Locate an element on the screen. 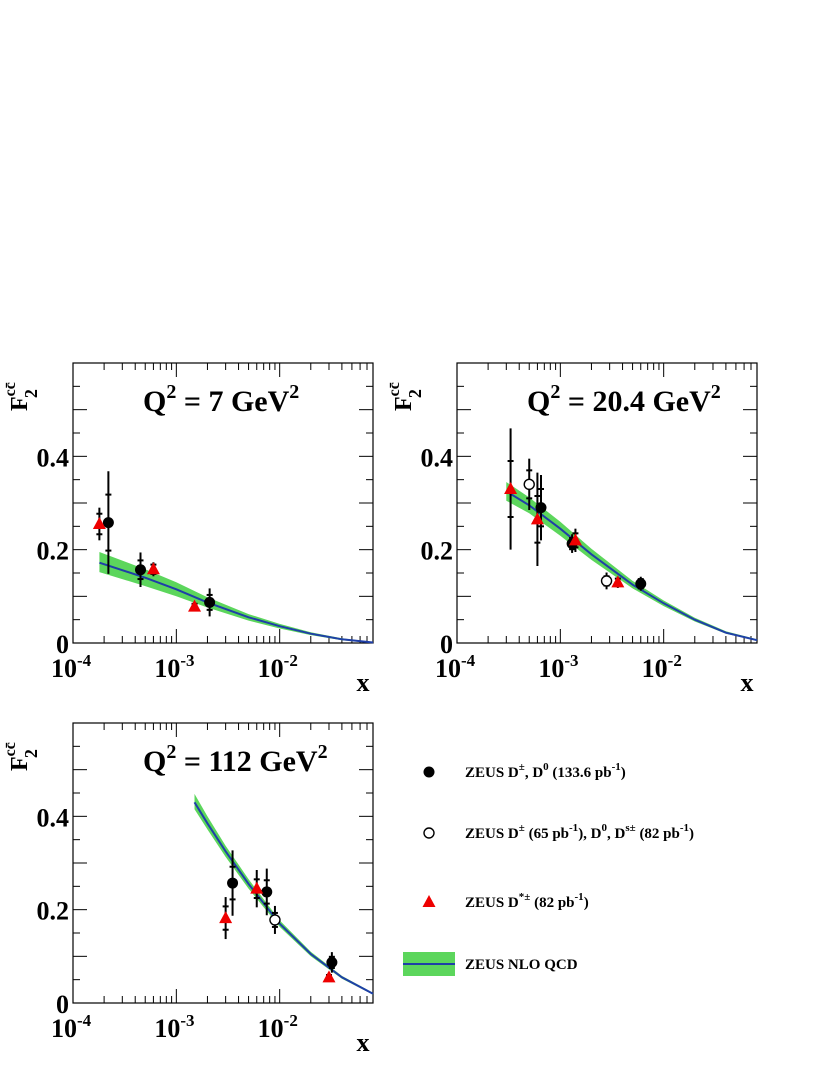 This screenshot has height=1075, width=830. nlo-qcd-band is located at coordinates (283, 894).